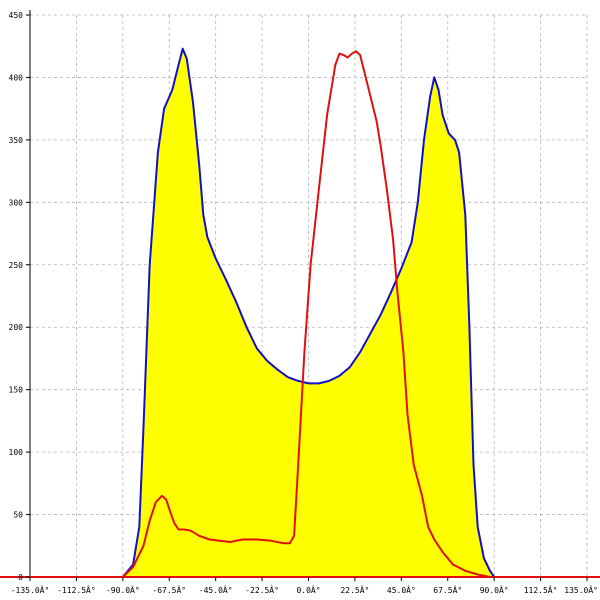  I want to click on x-tick-label: 45.0Â°, so click(401, 589).